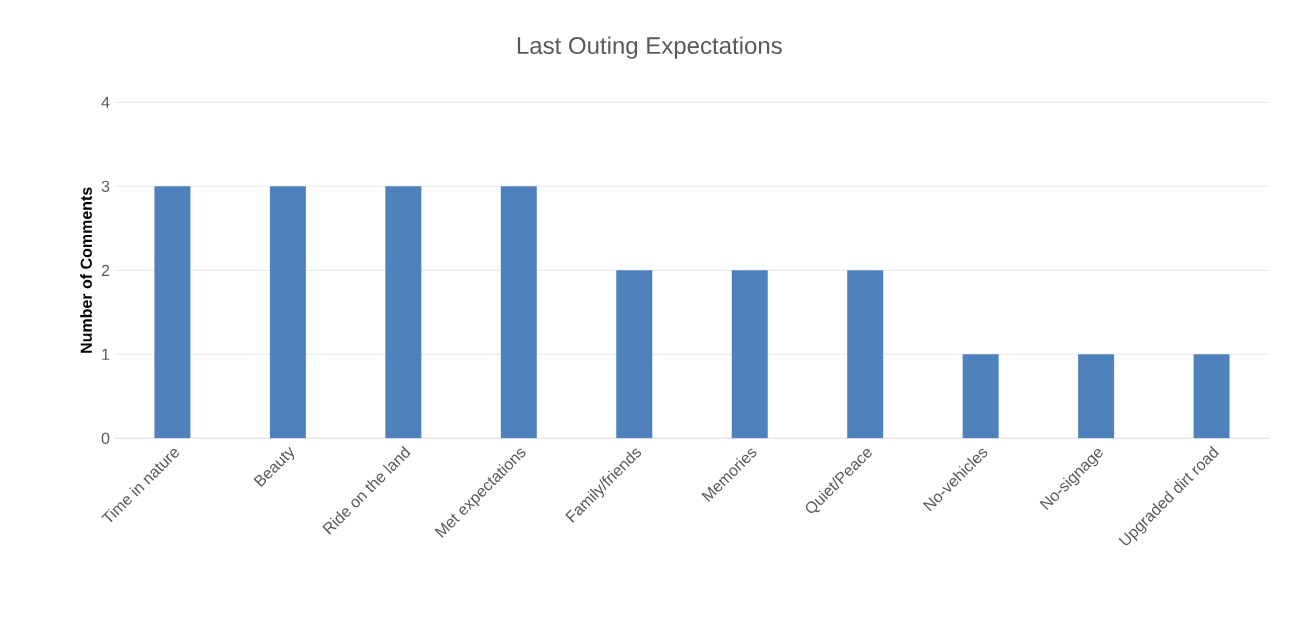 This screenshot has height=621, width=1300. I want to click on chart-title: Last Outing Expectations, so click(649, 47).